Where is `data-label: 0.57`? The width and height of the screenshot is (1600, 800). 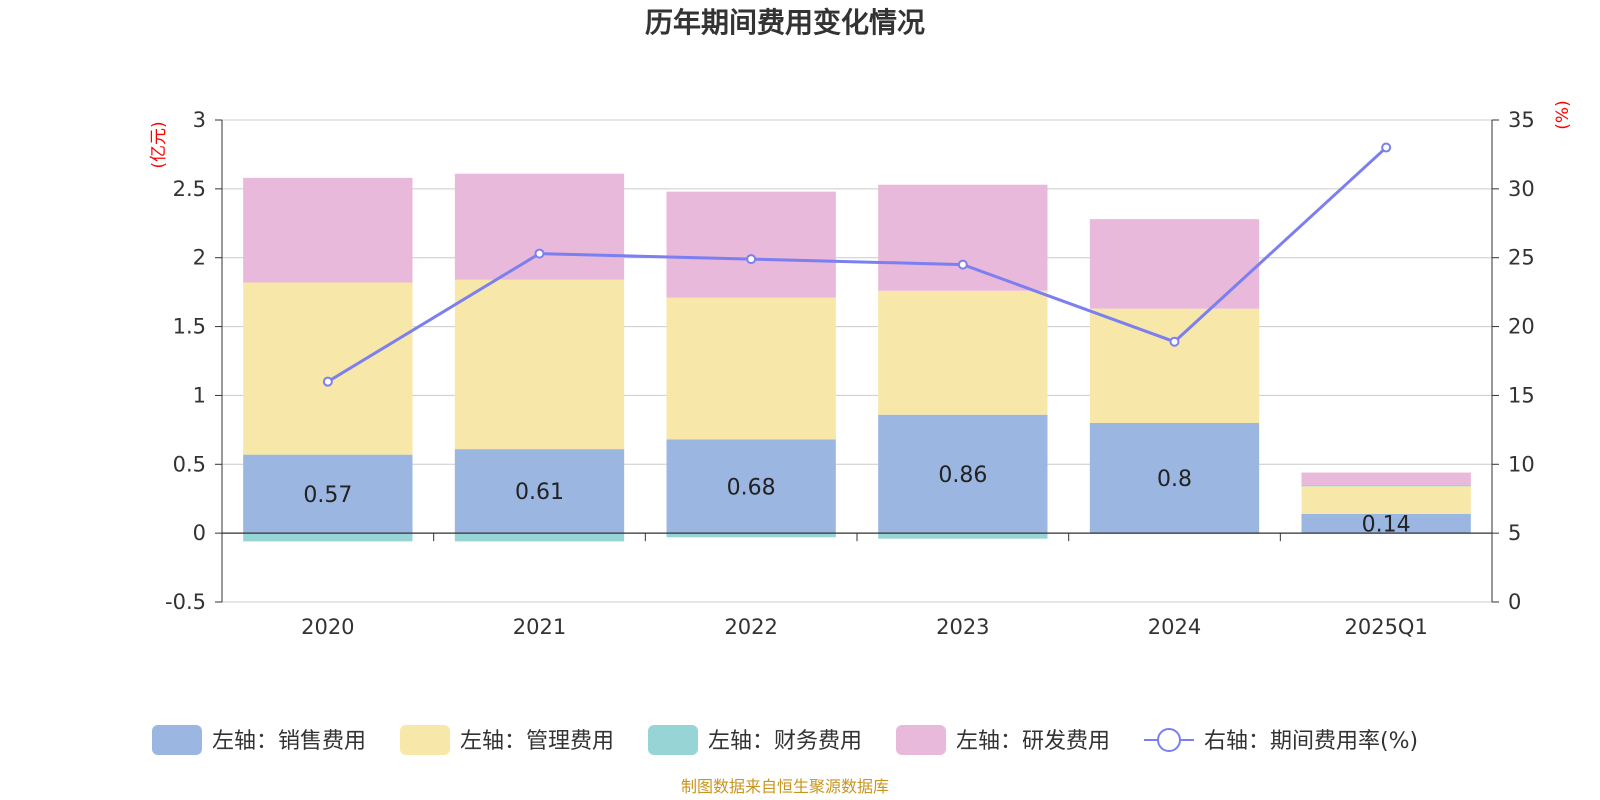
data-label: 0.57 is located at coordinates (327, 495).